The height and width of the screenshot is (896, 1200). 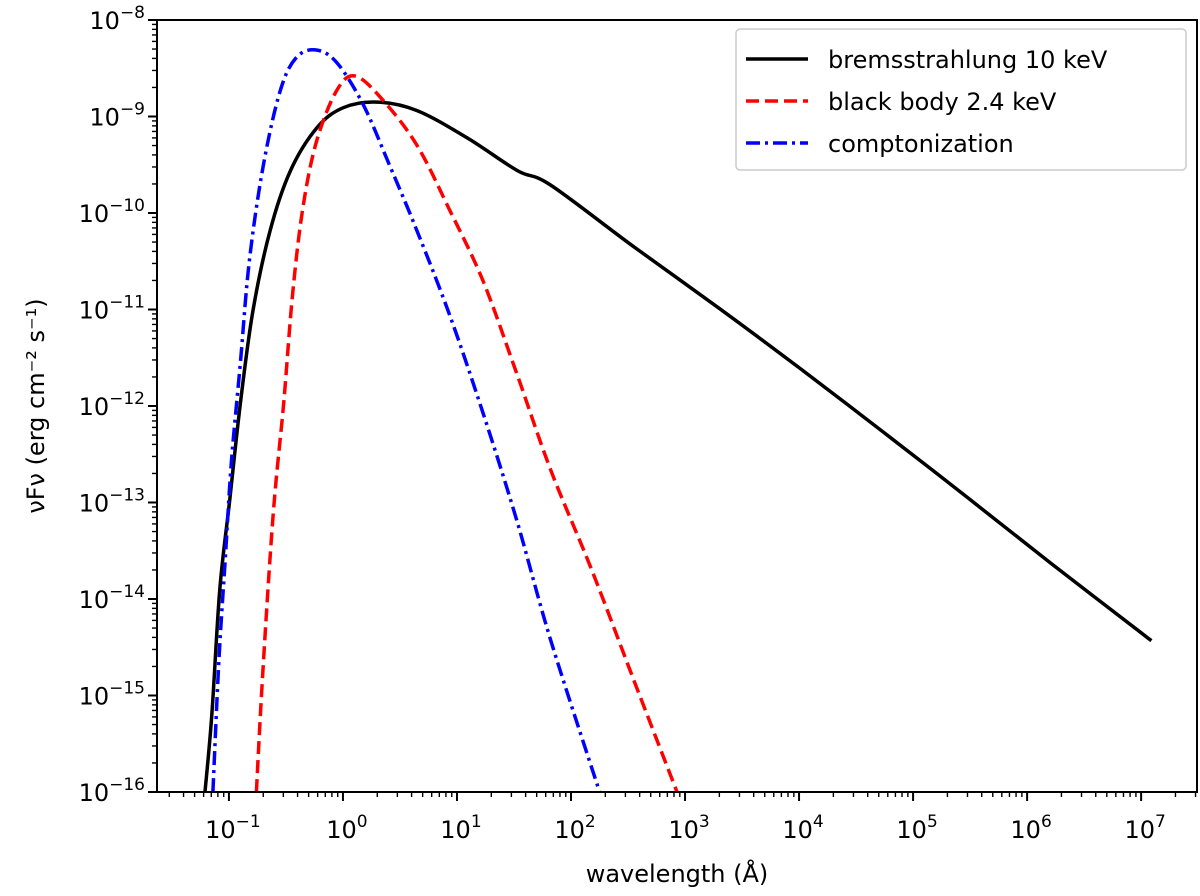 I want to click on tick-label: 10⁻¹², so click(x=112, y=405).